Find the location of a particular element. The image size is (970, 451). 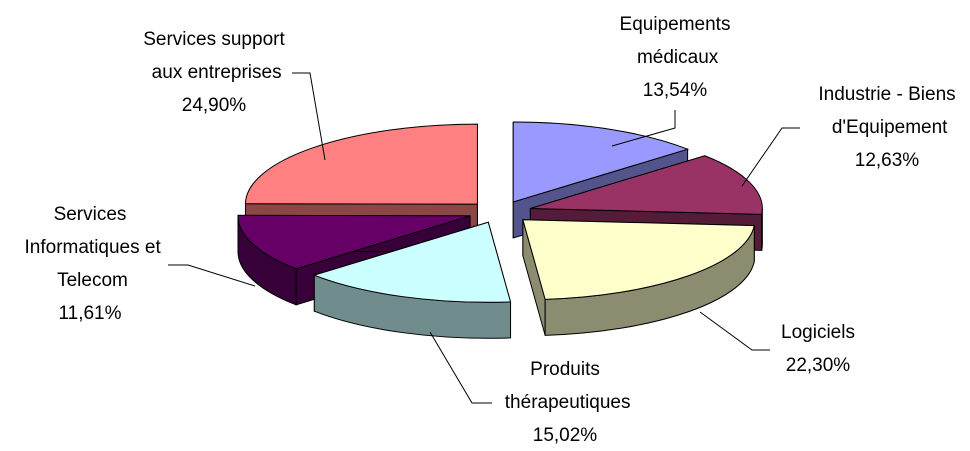

slice-label: Logiciels is located at coordinates (818, 332).